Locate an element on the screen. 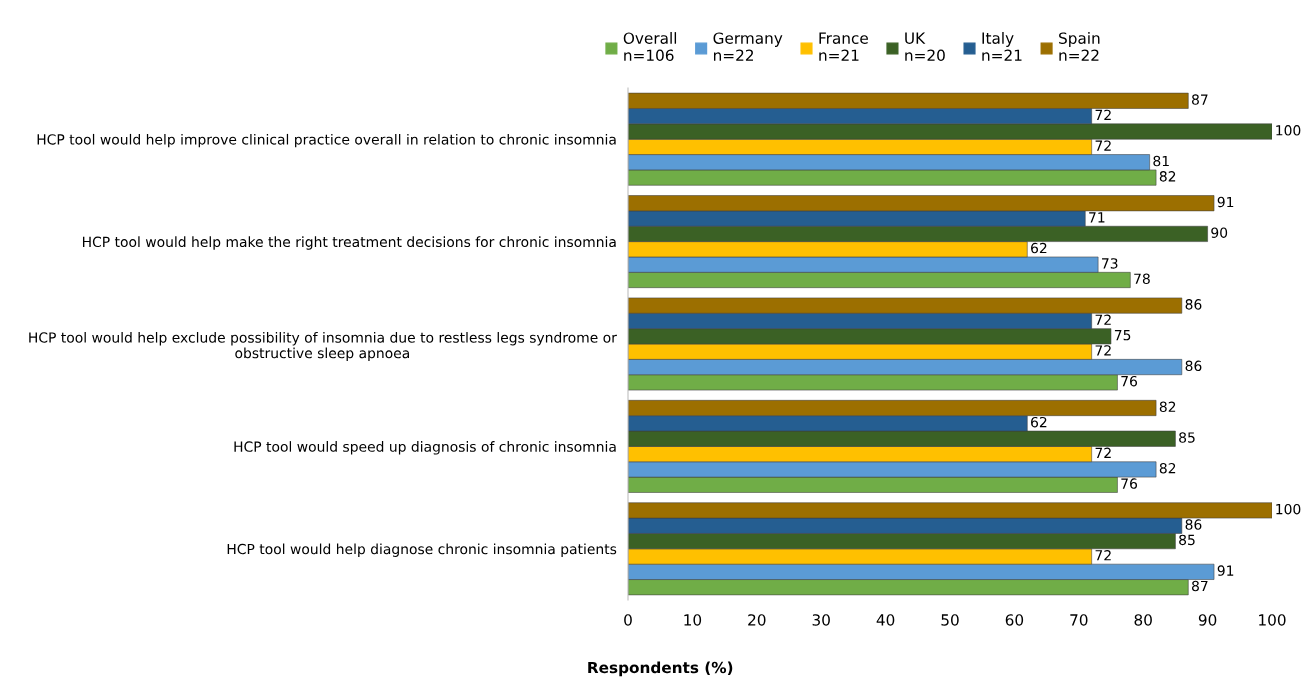 The width and height of the screenshot is (1311, 683). x-tick-label: 90 is located at coordinates (1207, 620).